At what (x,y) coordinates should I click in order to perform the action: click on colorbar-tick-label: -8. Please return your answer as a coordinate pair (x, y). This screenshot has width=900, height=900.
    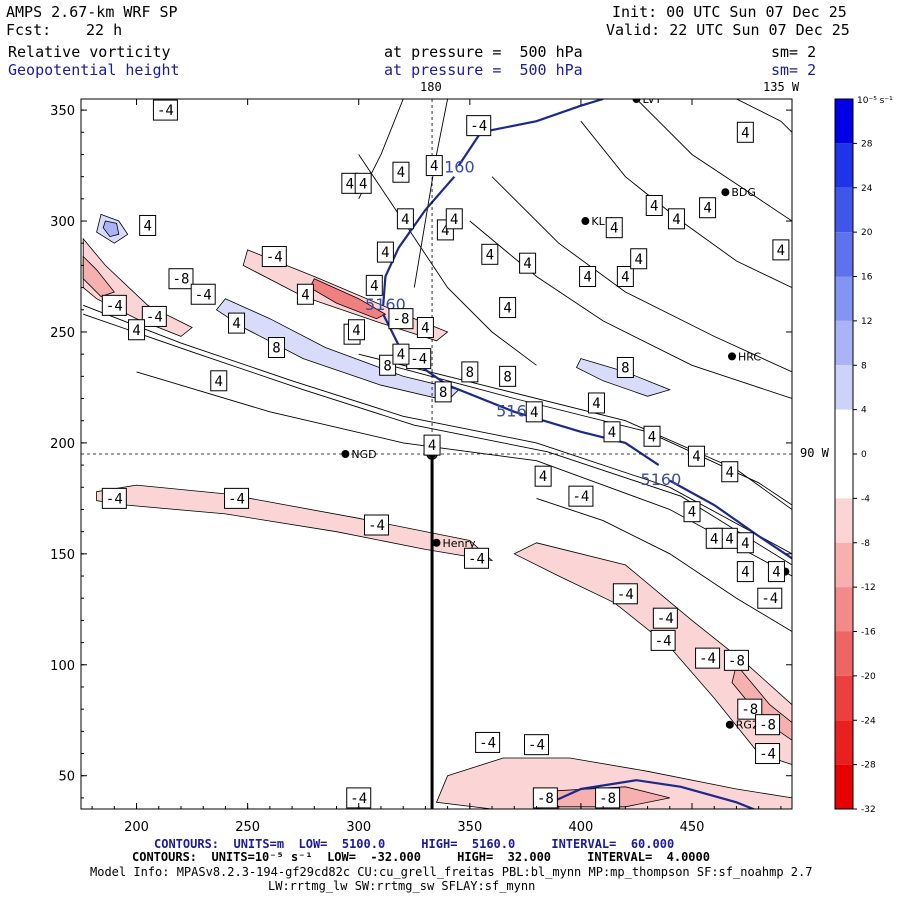
    Looking at the image, I should click on (865, 544).